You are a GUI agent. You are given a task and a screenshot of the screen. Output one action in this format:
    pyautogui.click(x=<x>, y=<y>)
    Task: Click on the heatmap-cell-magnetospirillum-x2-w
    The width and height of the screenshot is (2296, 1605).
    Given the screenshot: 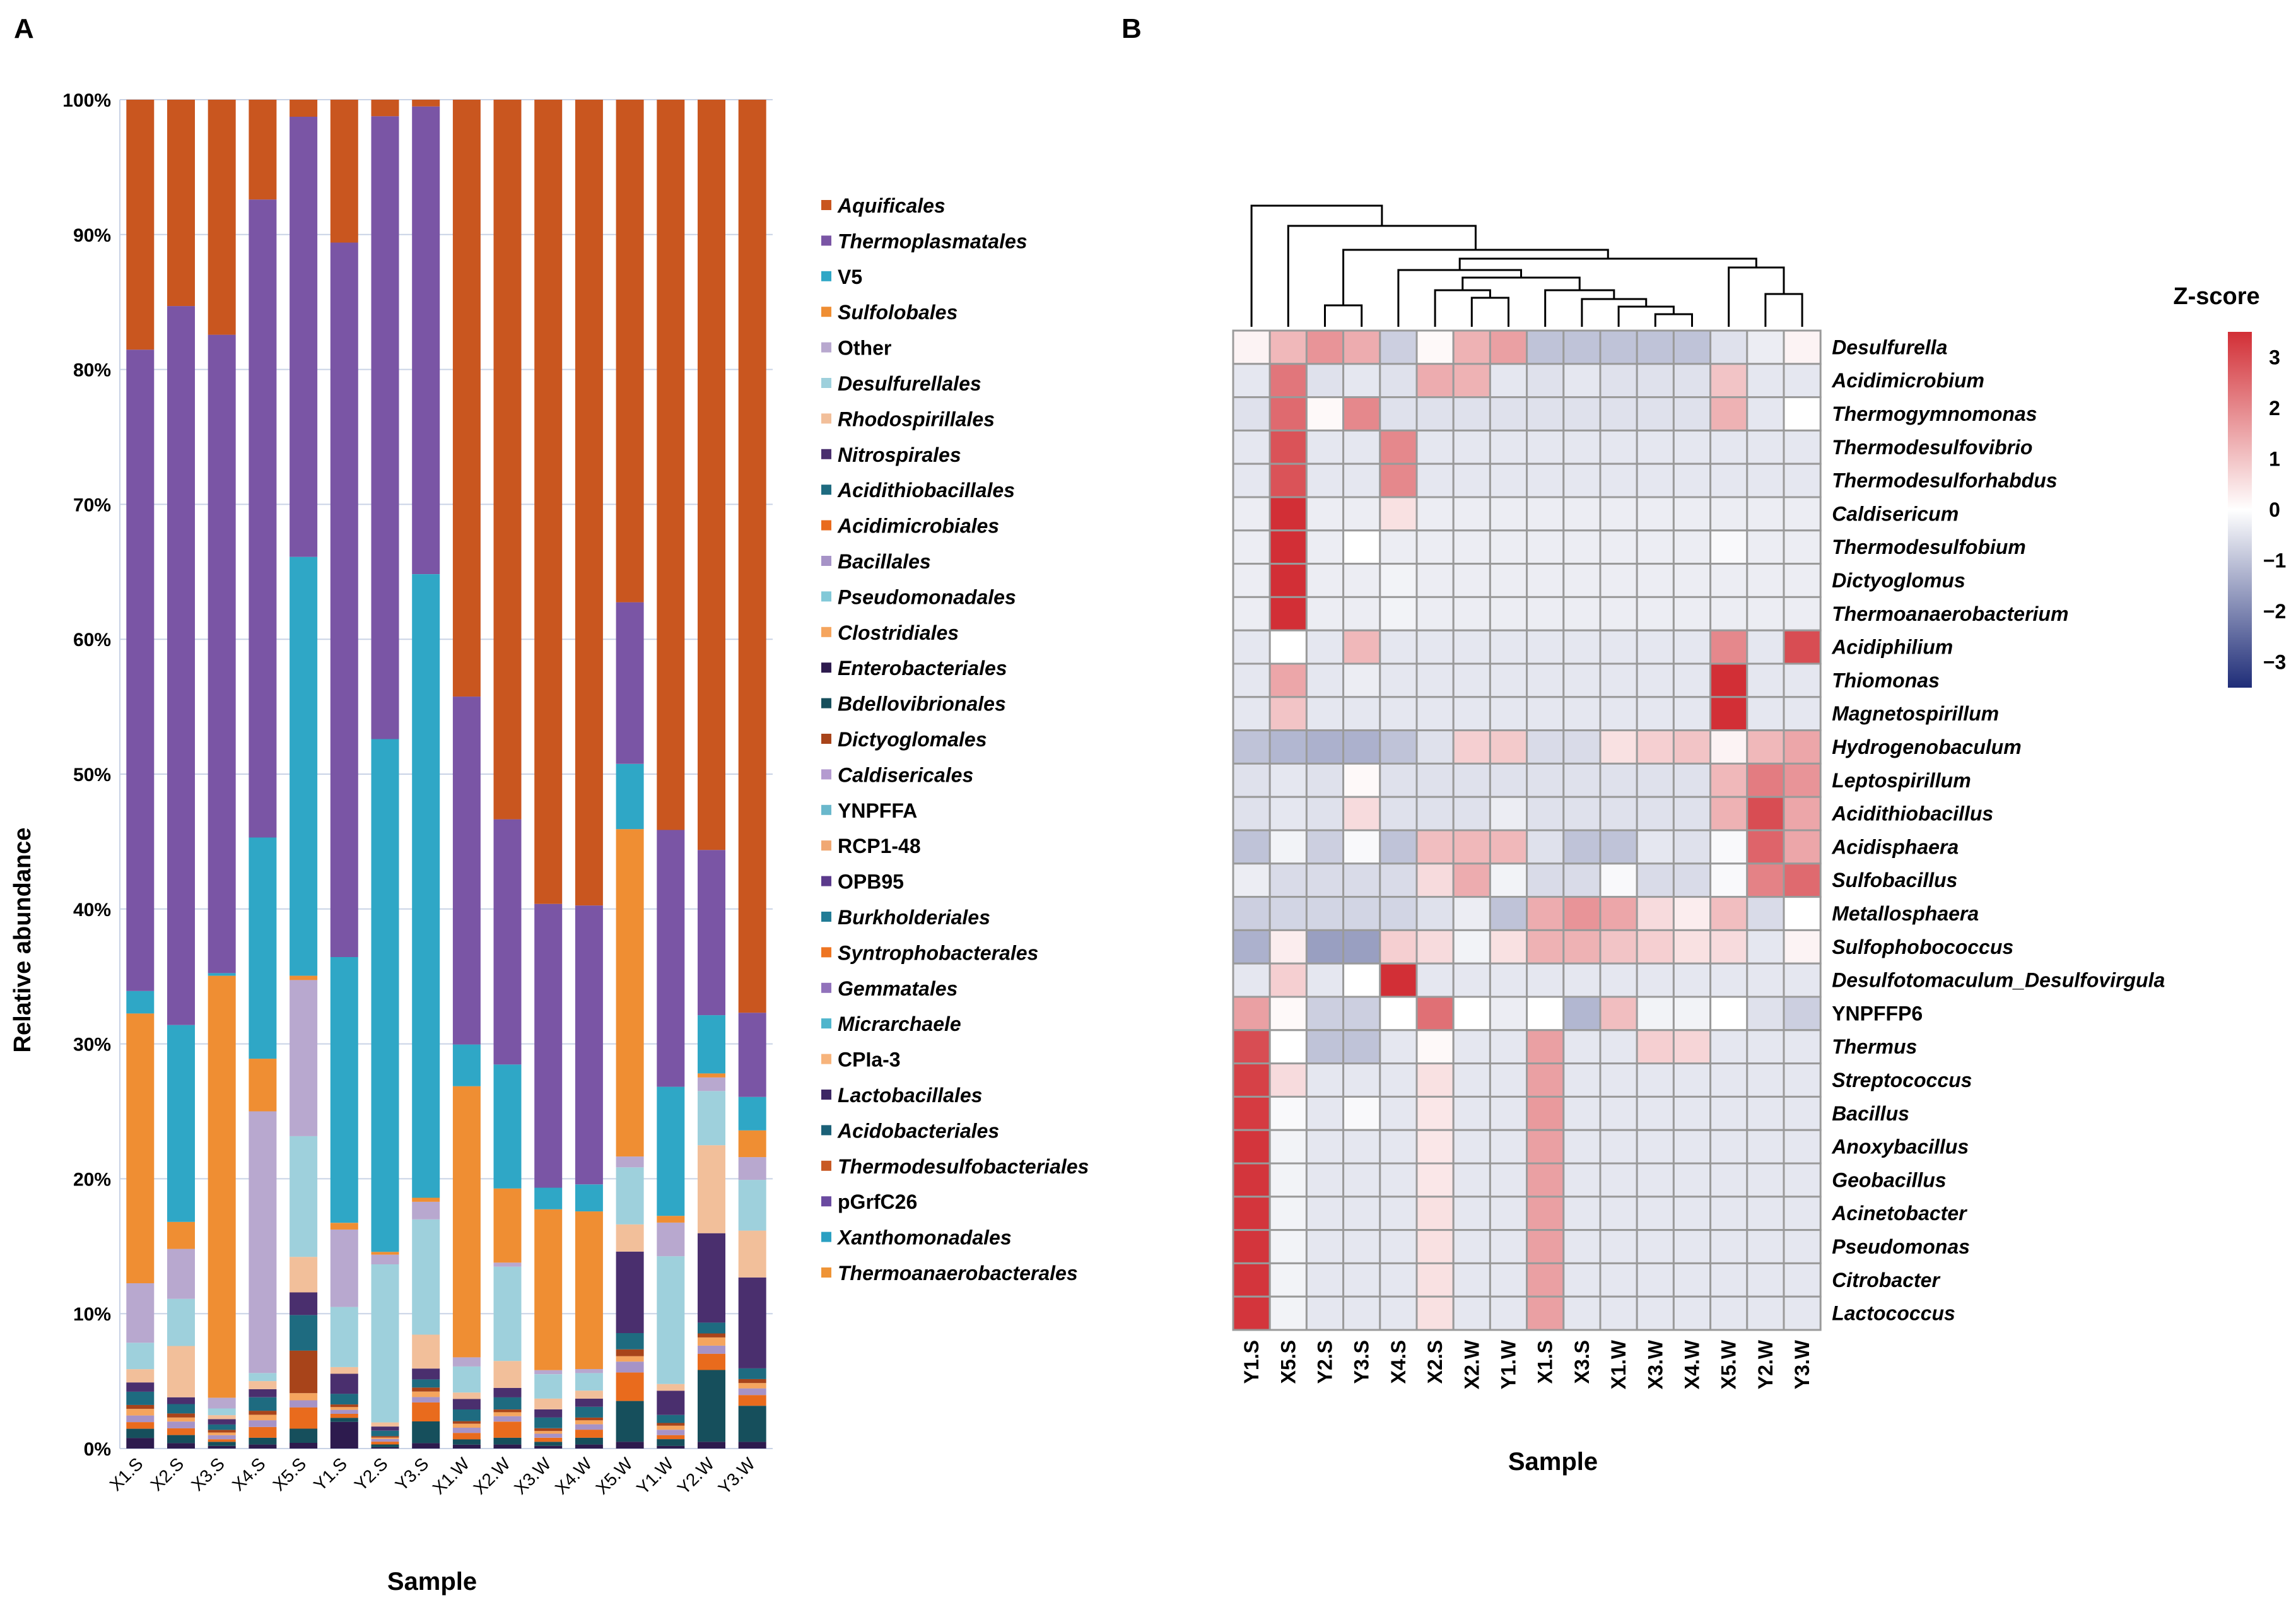 What is the action you would take?
    pyautogui.click(x=1471, y=714)
    